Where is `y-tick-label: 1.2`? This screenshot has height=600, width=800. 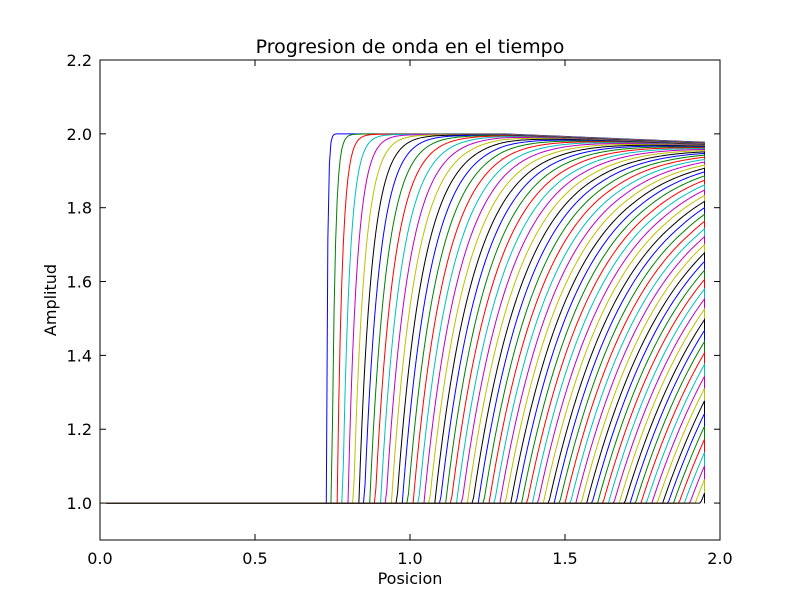
y-tick-label: 1.2 is located at coordinates (79, 429).